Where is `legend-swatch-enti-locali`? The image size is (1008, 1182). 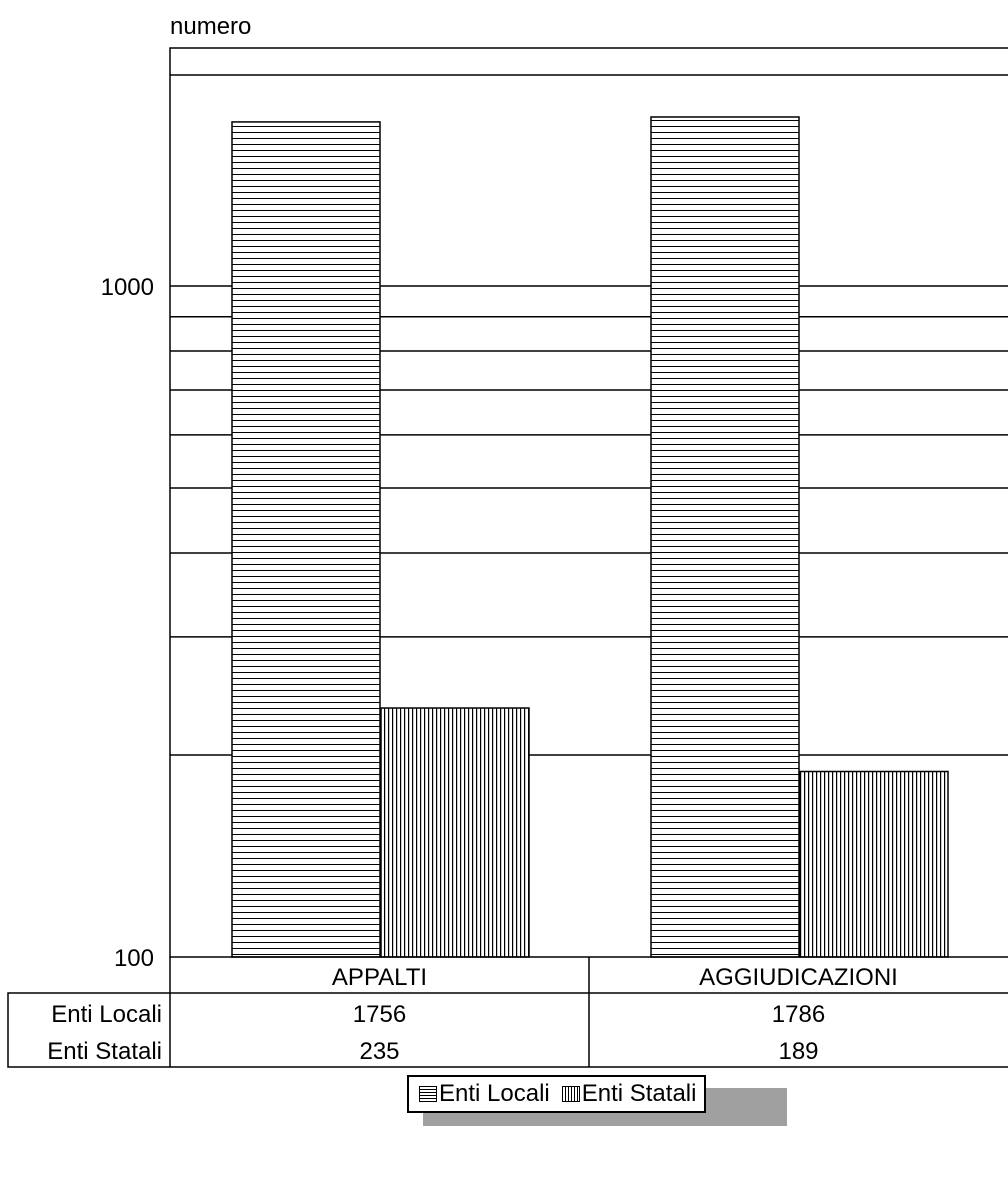
legend-swatch-enti-locali is located at coordinates (428, 1094).